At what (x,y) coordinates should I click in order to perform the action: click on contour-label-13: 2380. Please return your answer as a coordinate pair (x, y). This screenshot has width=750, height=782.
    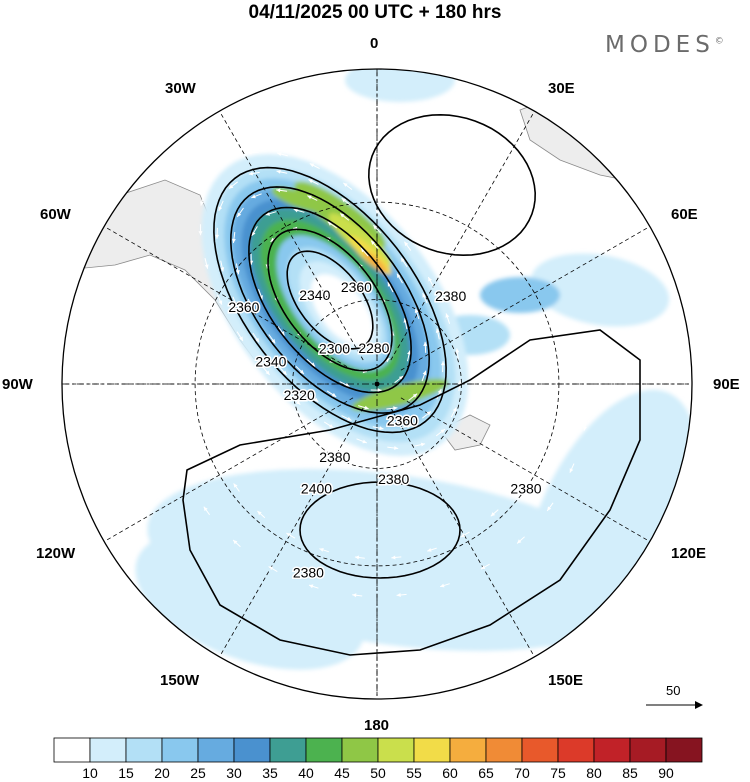
    Looking at the image, I should click on (308, 573).